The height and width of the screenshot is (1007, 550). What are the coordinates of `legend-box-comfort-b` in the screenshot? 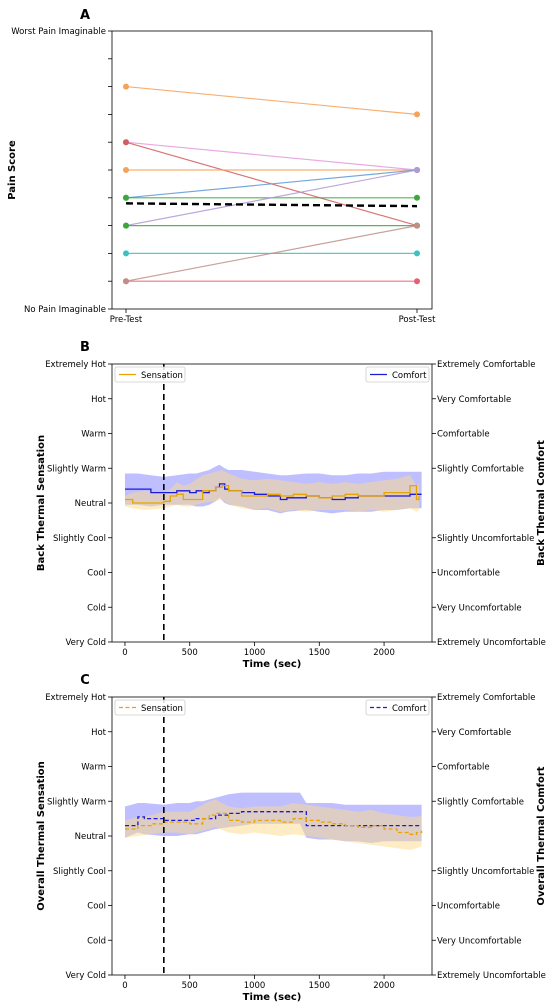 It's located at (397, 374).